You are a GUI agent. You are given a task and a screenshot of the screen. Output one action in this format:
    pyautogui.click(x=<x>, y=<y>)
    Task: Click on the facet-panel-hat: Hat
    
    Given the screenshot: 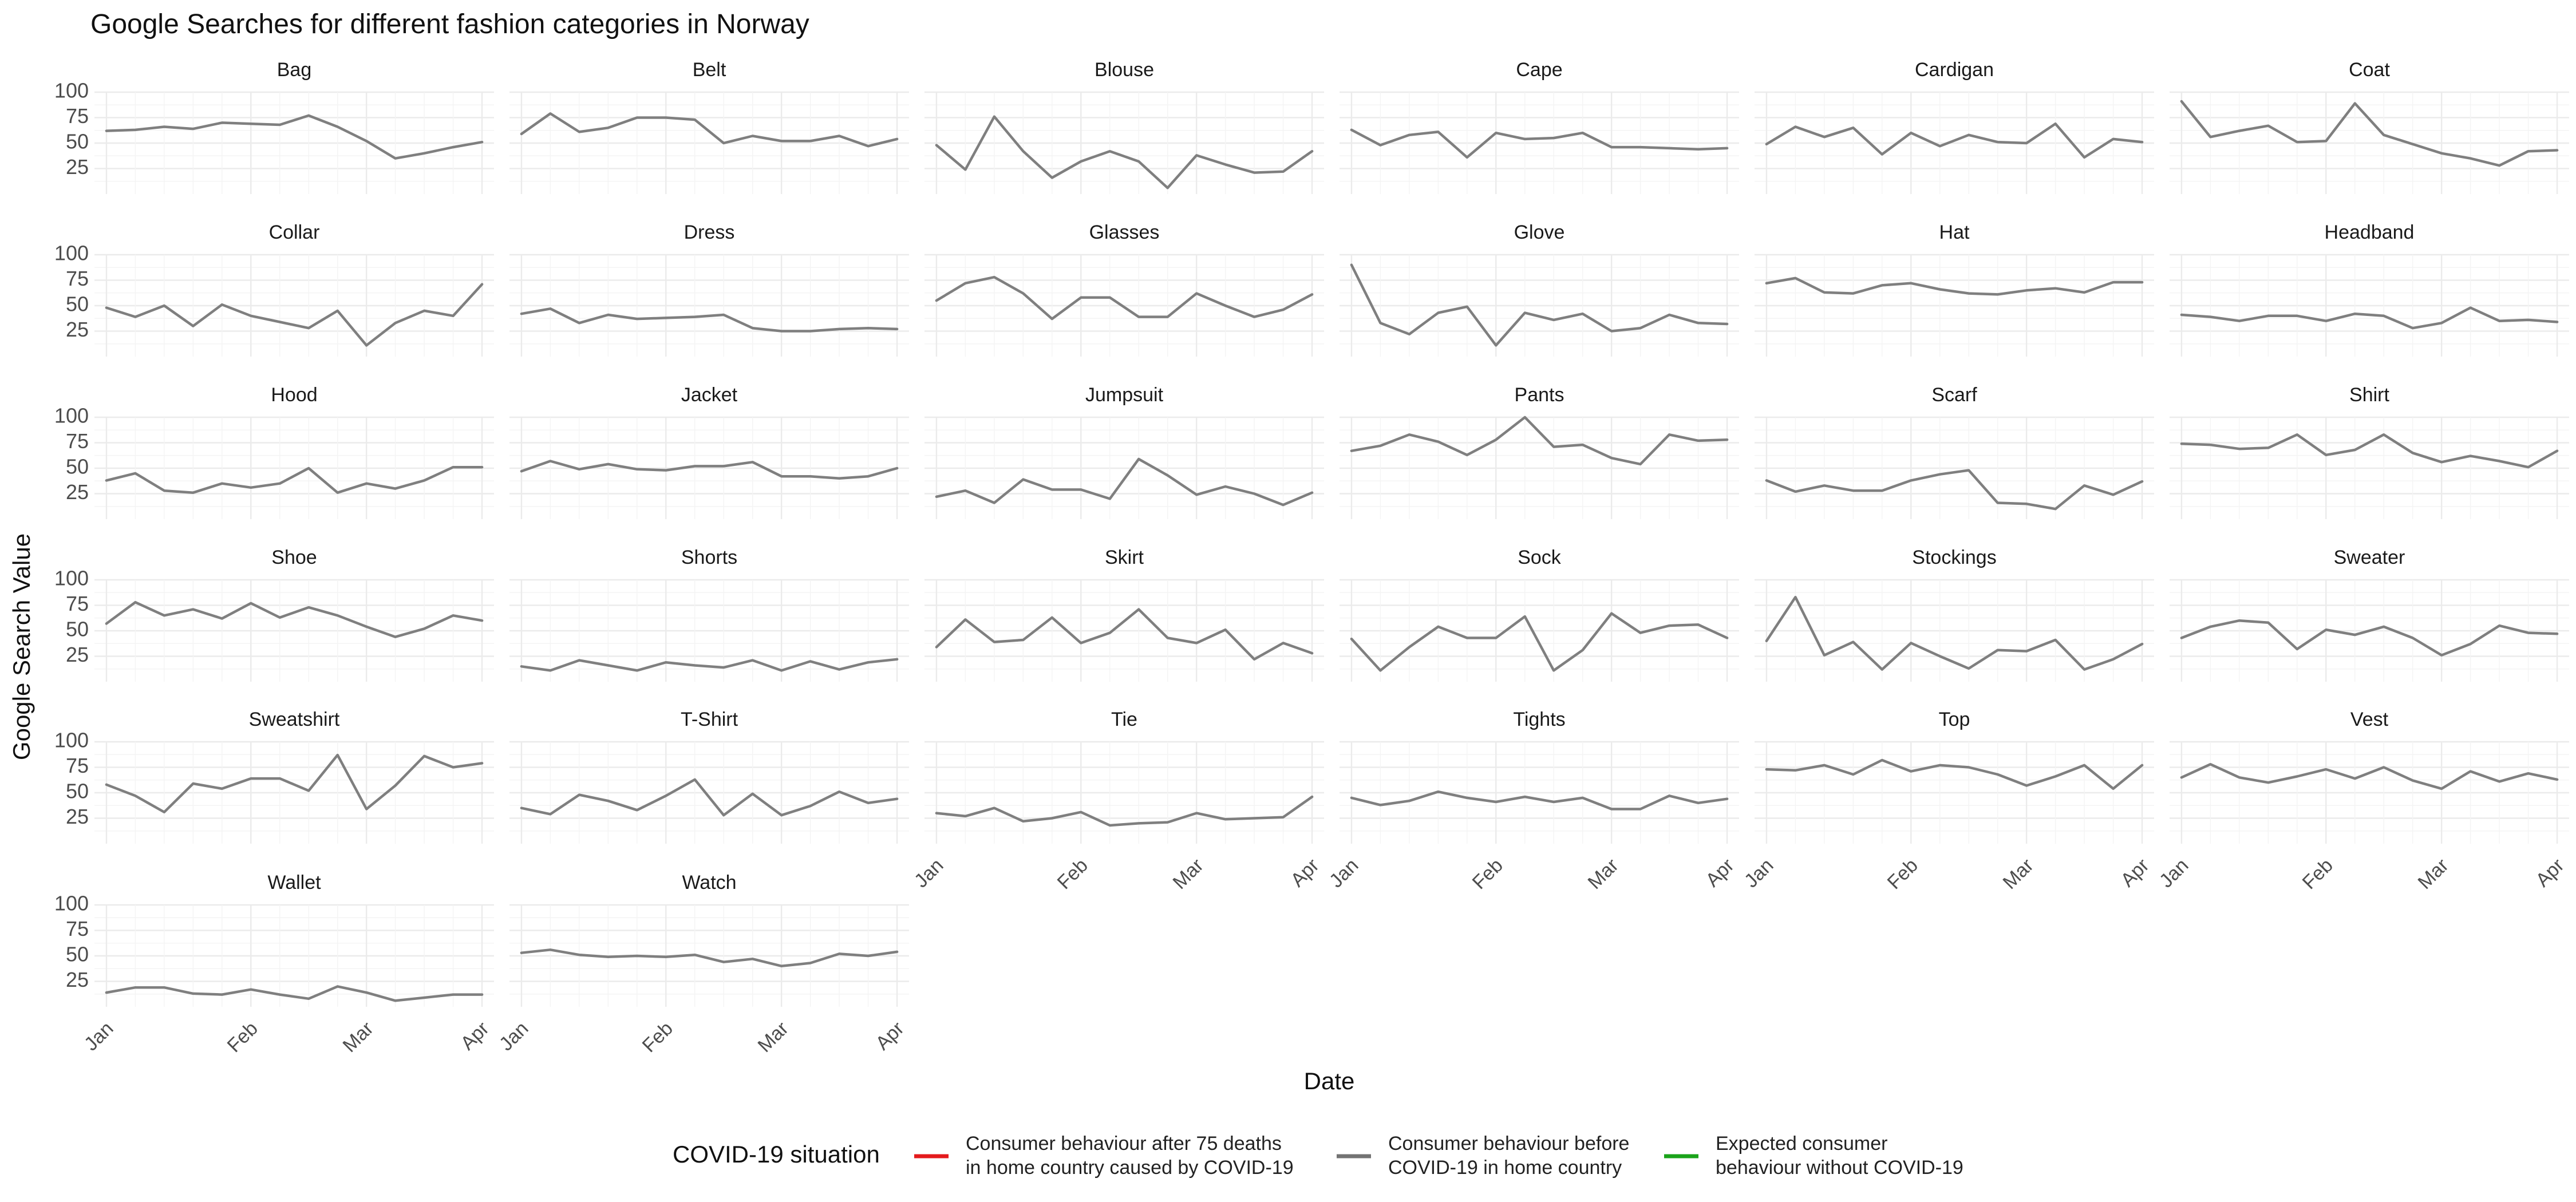 What is the action you would take?
    pyautogui.click(x=1954, y=290)
    